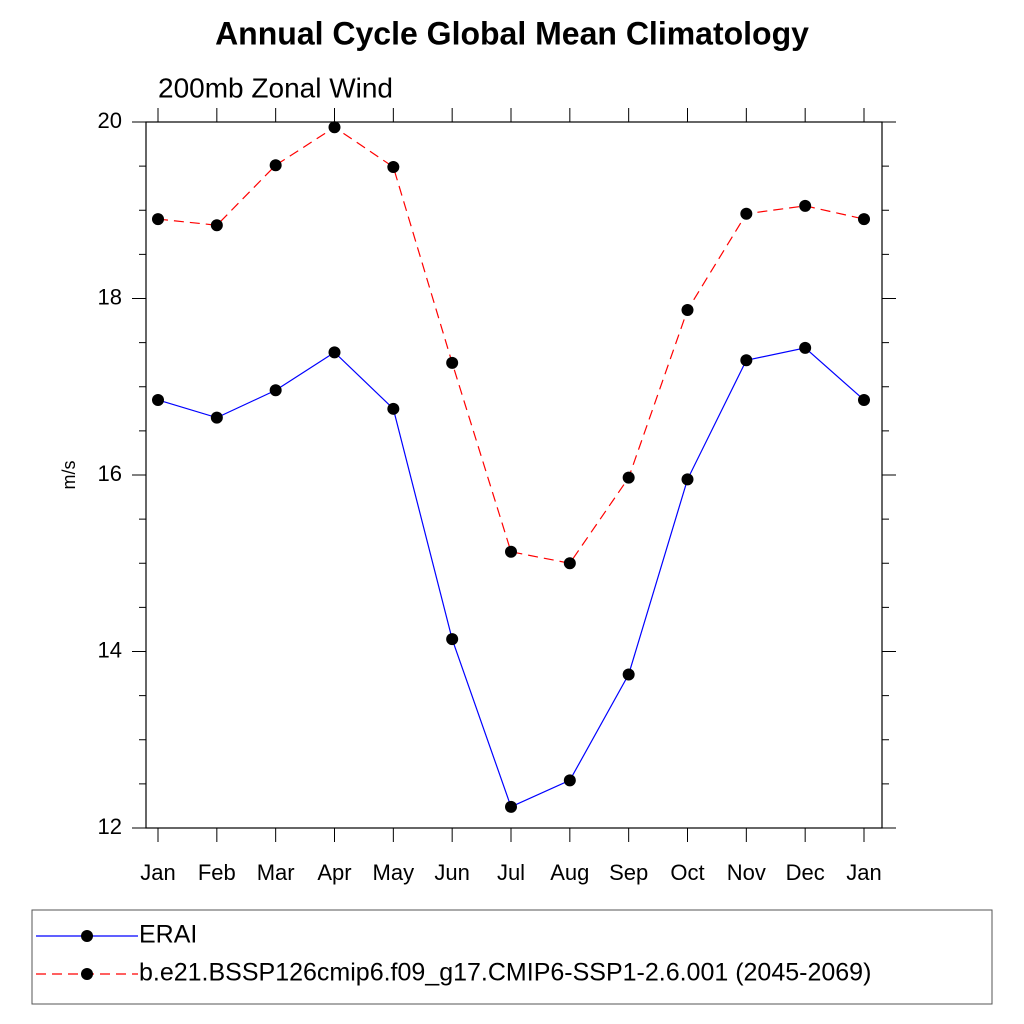 This screenshot has height=1024, width=1024. What do you see at coordinates (276, 872) in the screenshot?
I see `x-tick-label: Mar` at bounding box center [276, 872].